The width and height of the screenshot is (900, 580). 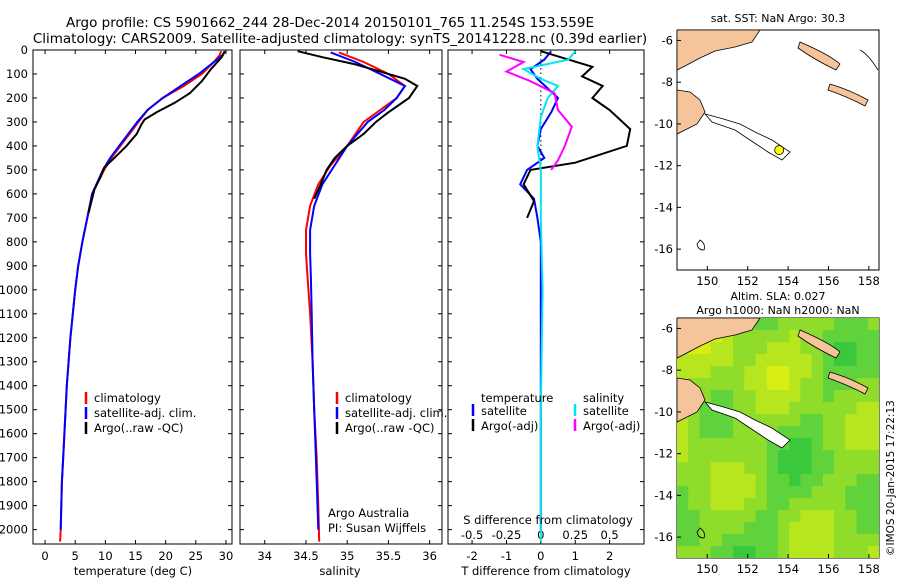 I want to click on lat-tick-label: -10, so click(x=663, y=412).